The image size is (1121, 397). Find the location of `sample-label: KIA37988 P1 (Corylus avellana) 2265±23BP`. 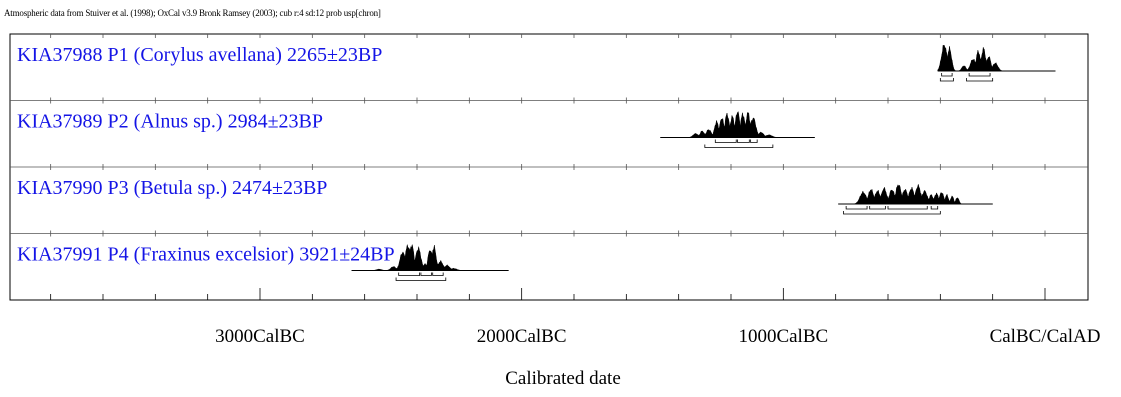

sample-label: KIA37988 P1 (Corylus avellana) 2265±23BP is located at coordinates (199, 55).